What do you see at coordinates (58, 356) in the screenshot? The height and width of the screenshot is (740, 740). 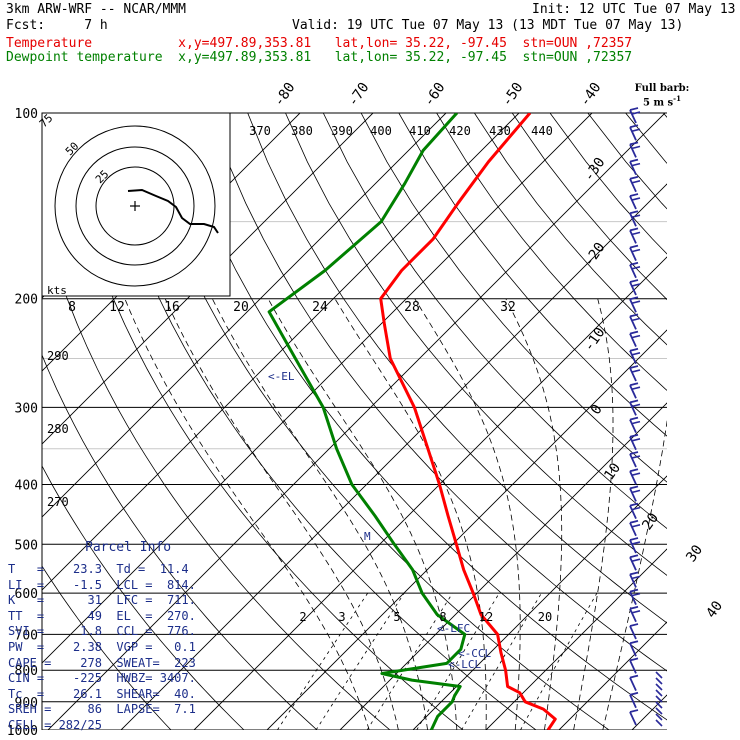 I see `theta-side-label: 290` at bounding box center [58, 356].